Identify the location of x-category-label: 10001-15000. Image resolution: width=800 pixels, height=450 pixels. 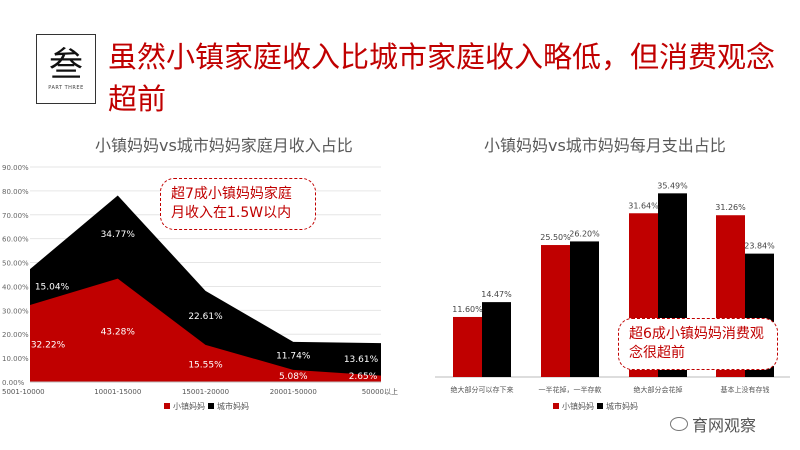
(117, 392).